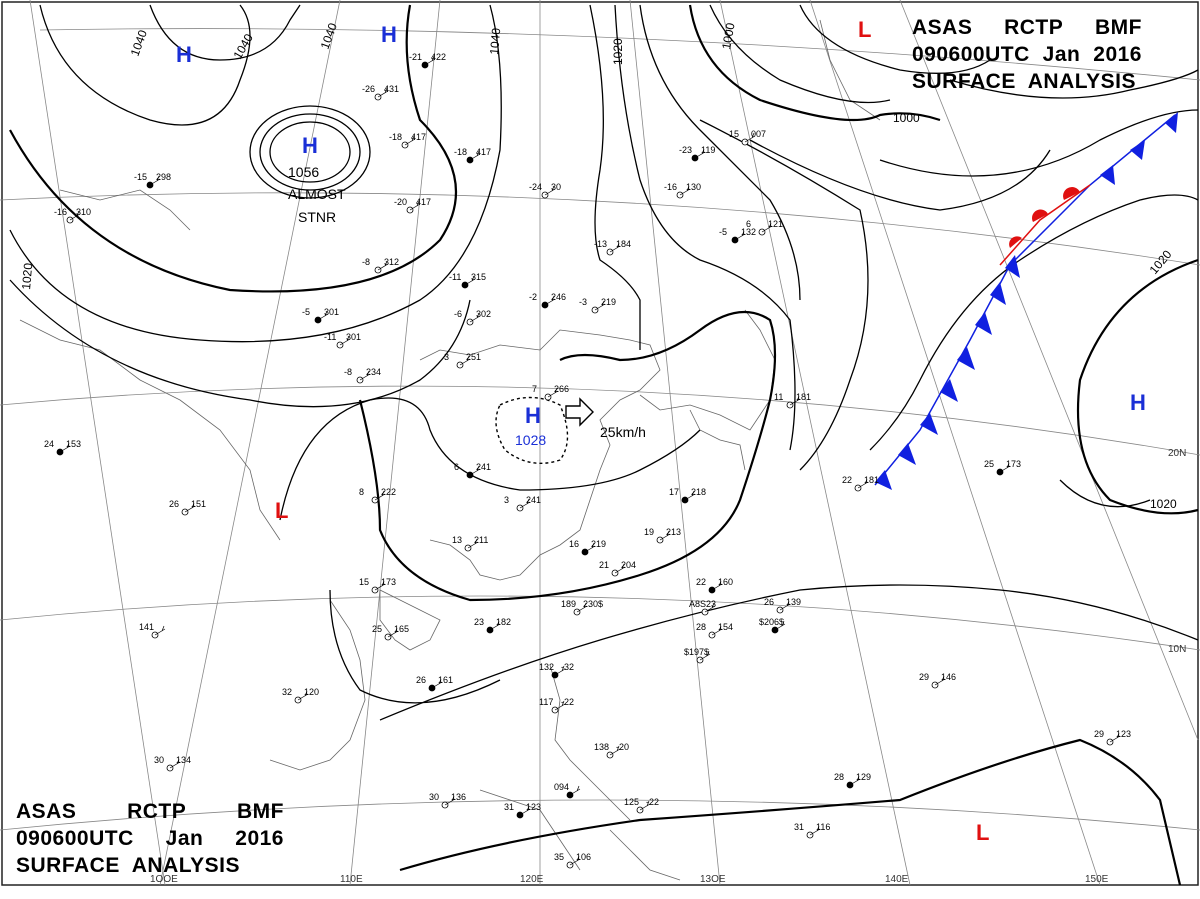 The width and height of the screenshot is (1200, 899). What do you see at coordinates (803, 397) in the screenshot?
I see `station-pressure: 181` at bounding box center [803, 397].